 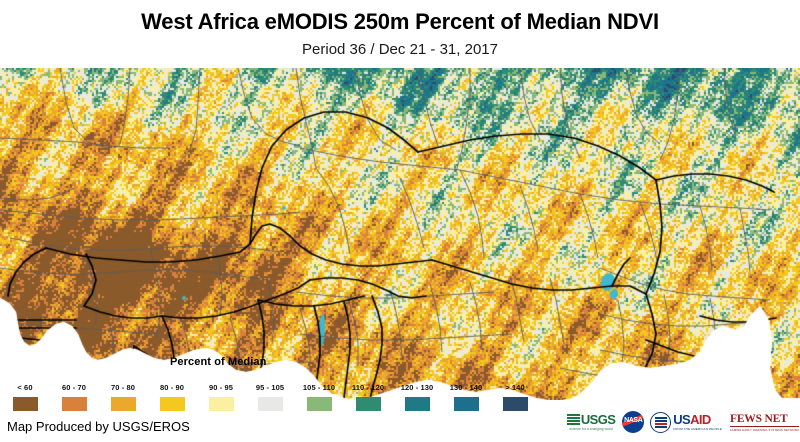 I want to click on legend-label: 90 - 95, so click(x=221, y=387).